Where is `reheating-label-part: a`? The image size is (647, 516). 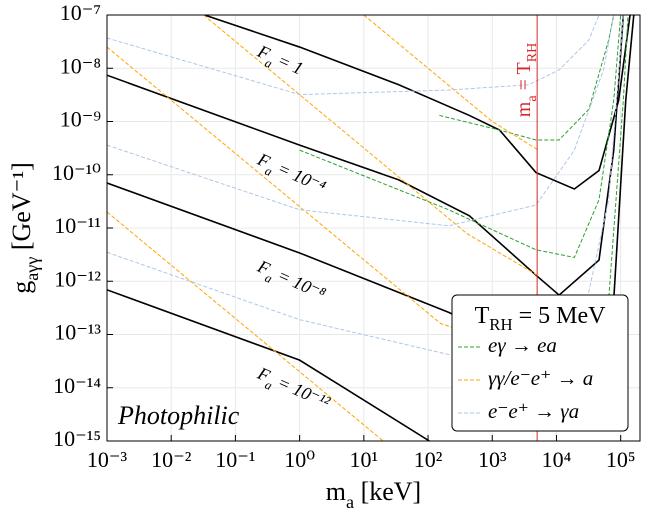 reheating-label-part: a is located at coordinates (532, 98).